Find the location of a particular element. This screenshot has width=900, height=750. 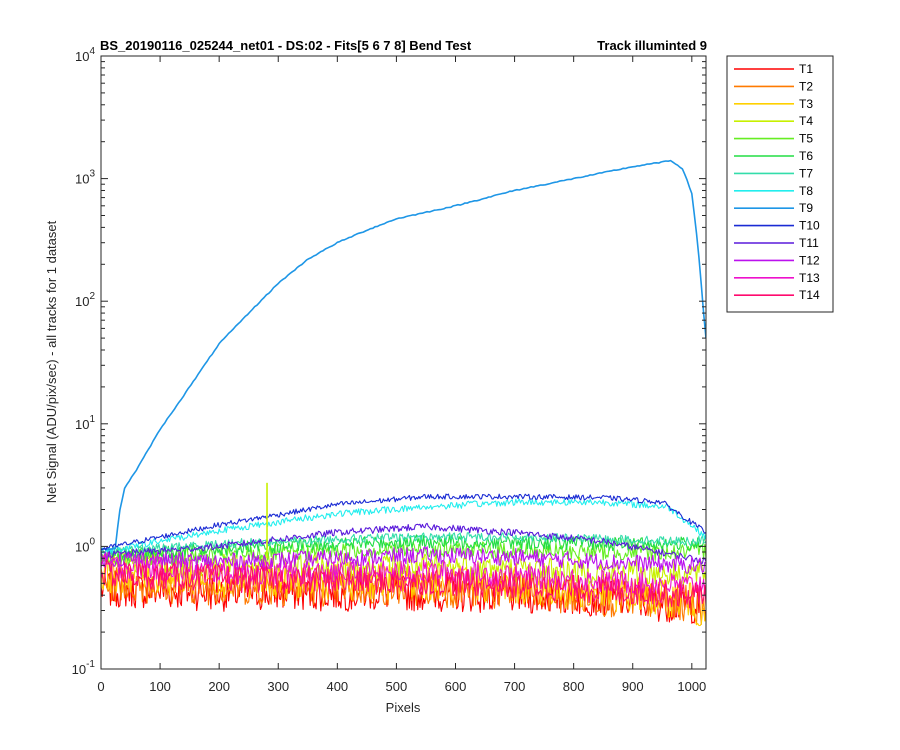

series-t8-line is located at coordinates (403, 526).